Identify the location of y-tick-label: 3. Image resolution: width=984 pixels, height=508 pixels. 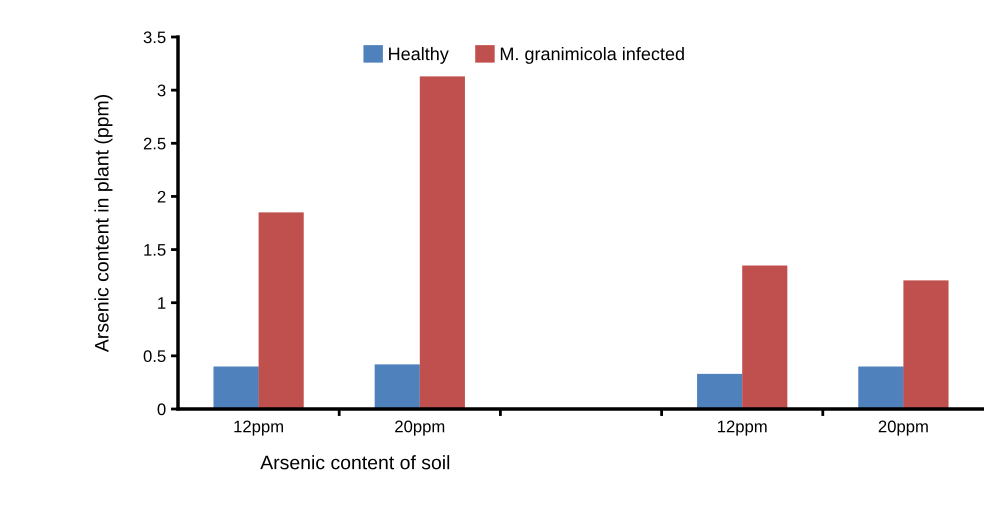
(162, 90).